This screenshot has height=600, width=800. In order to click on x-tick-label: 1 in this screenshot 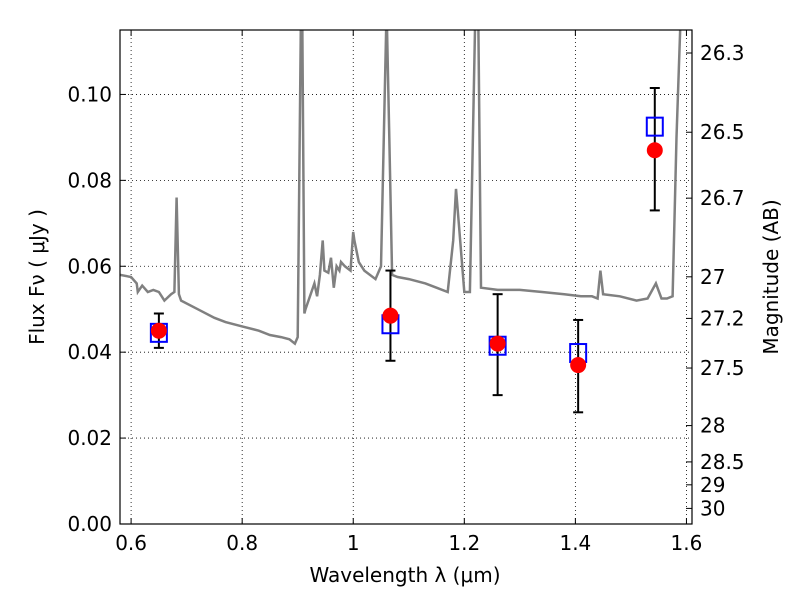, I will do `click(353, 543)`.